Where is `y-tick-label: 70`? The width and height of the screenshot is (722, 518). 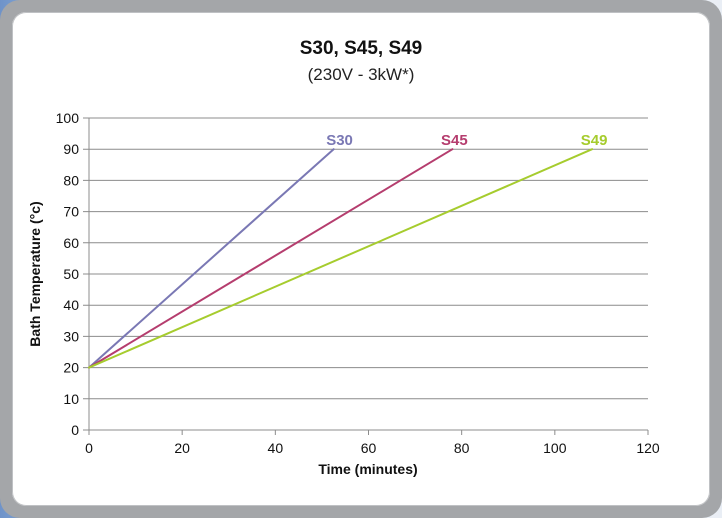 y-tick-label: 70 is located at coordinates (71, 212).